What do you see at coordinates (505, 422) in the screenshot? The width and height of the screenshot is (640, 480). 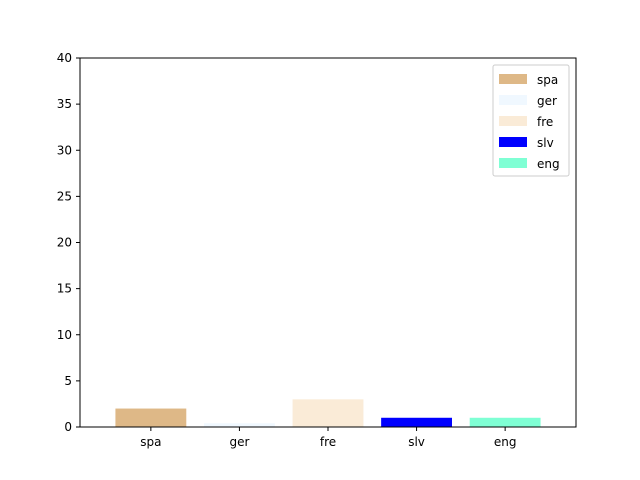 I see `bar-eng` at bounding box center [505, 422].